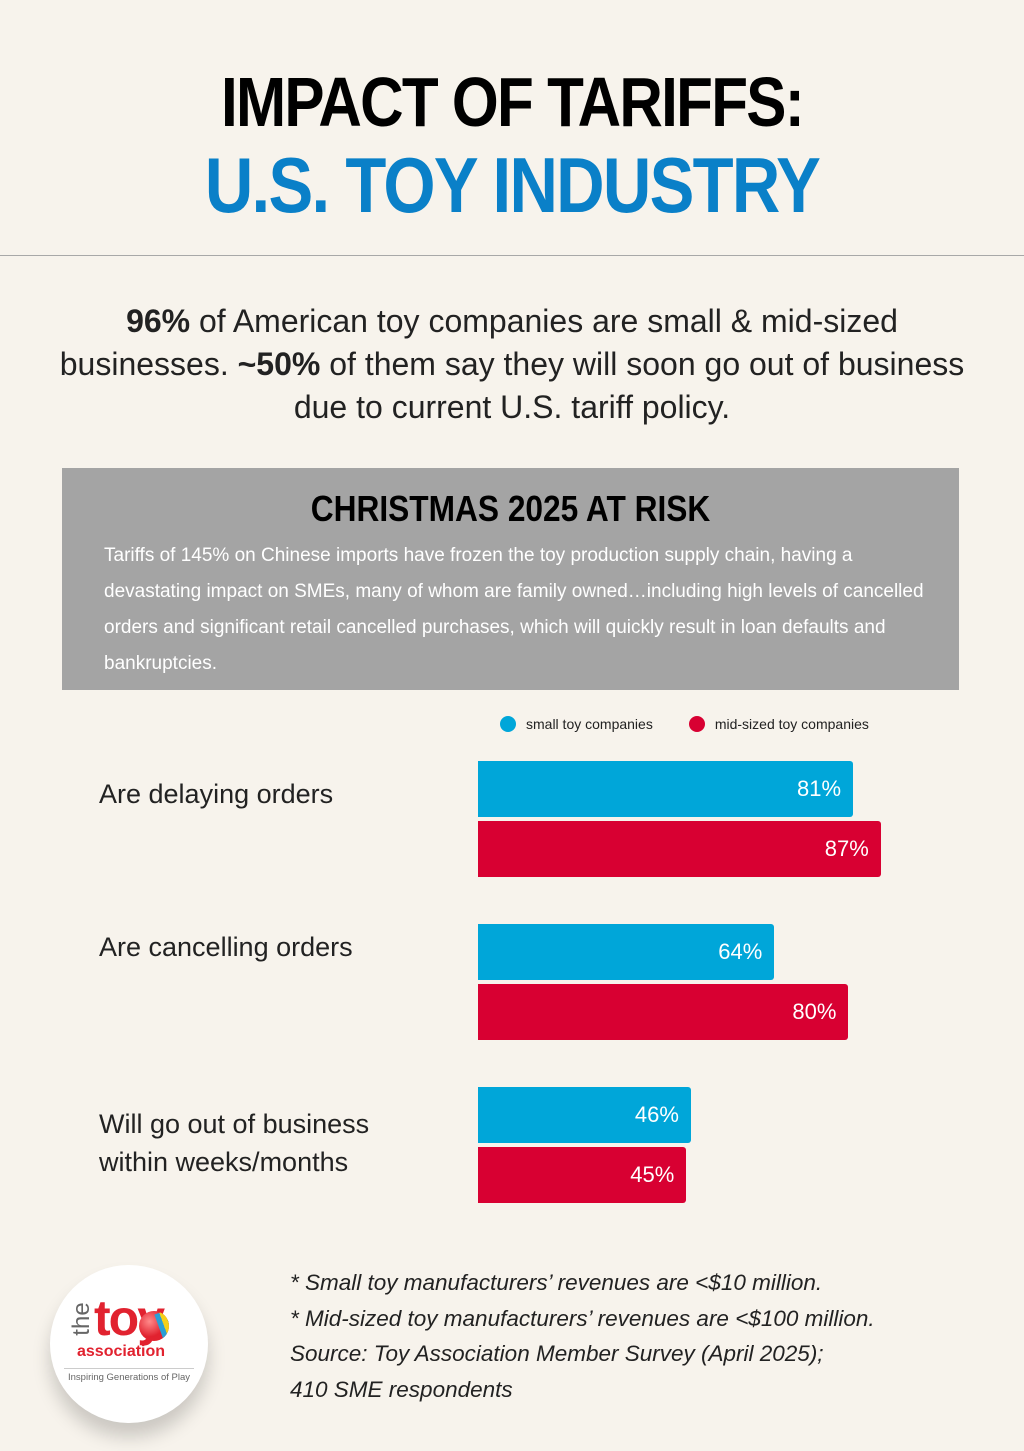  Describe the element at coordinates (696, 724) in the screenshot. I see `legend-dot-mid-icon` at that location.